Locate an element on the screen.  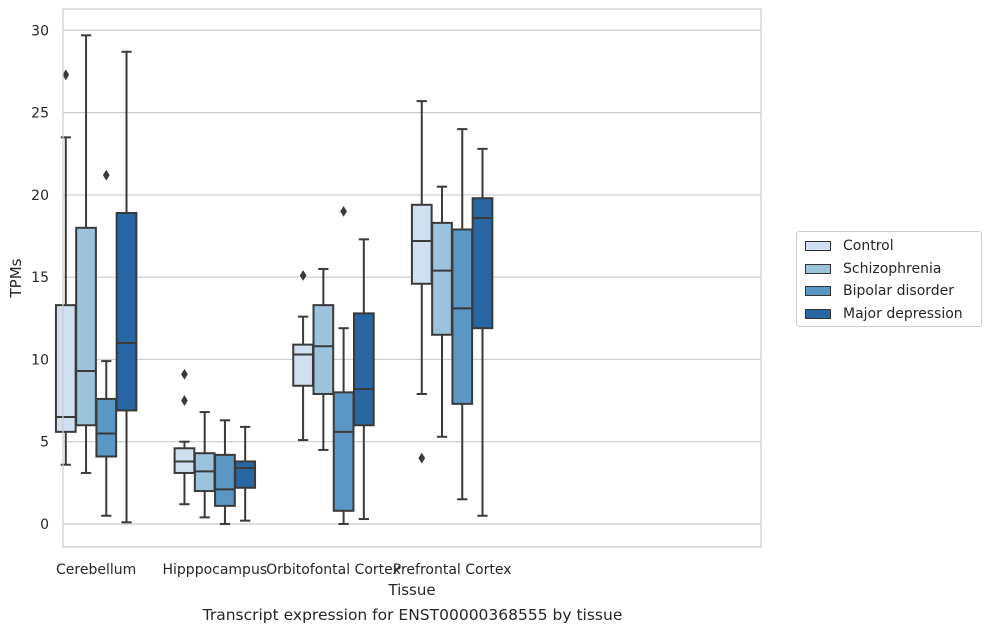
legend-item-control: Control is located at coordinates (893, 246).